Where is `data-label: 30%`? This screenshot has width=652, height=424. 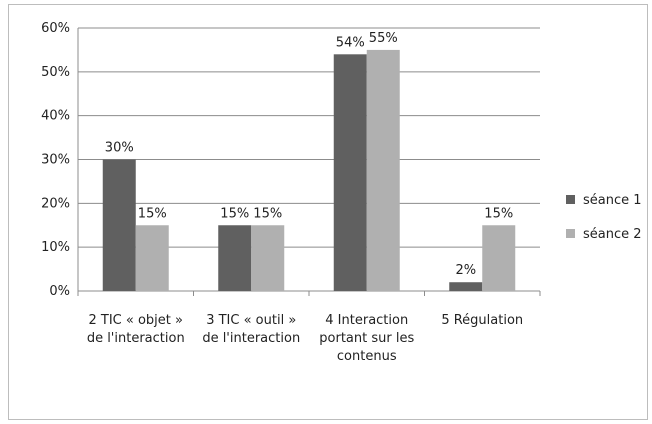
data-label: 30% is located at coordinates (119, 148).